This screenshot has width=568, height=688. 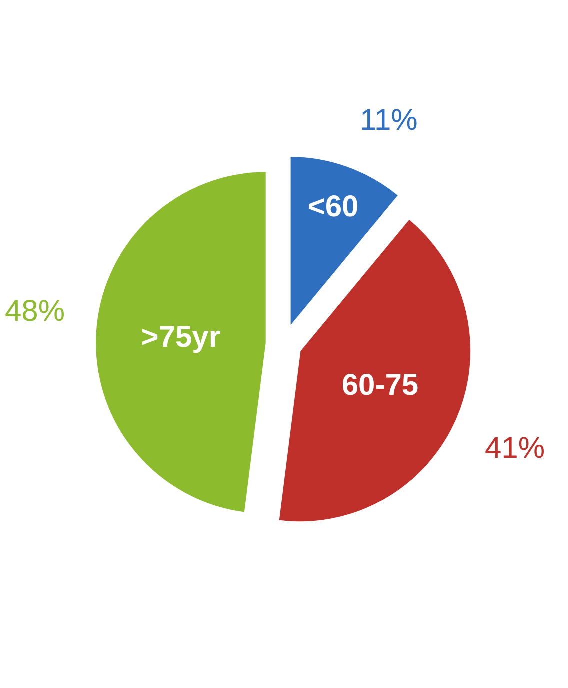 What do you see at coordinates (333, 207) in the screenshot?
I see `slice-label: <60` at bounding box center [333, 207].